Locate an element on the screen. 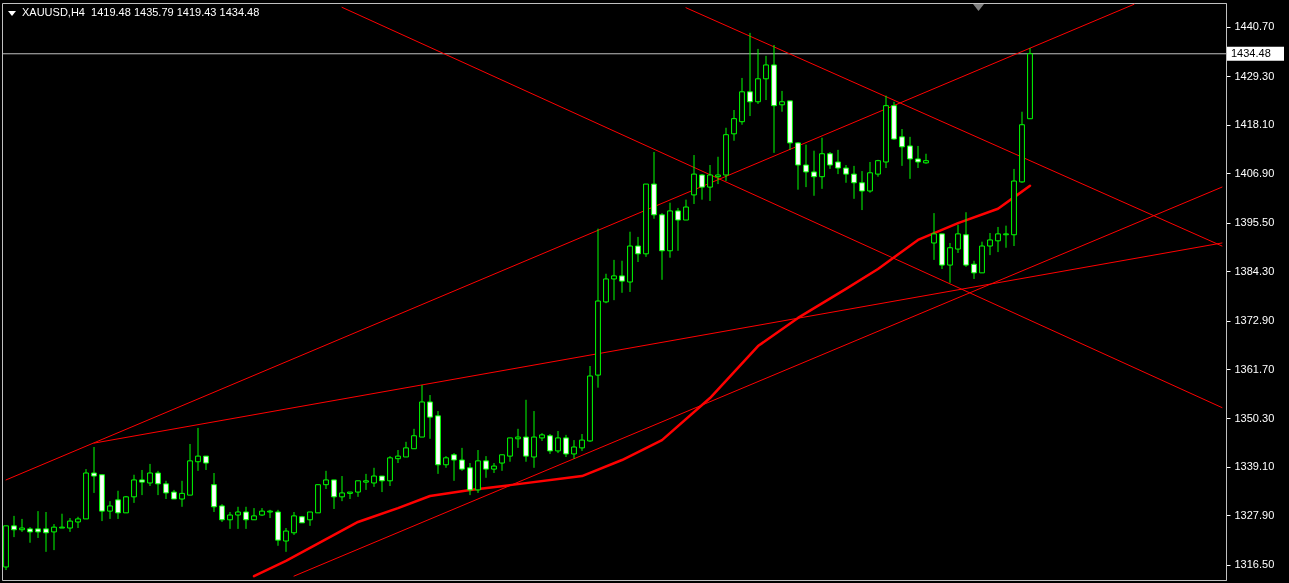  ref-line-label: 1434.48 is located at coordinates (1251, 52).